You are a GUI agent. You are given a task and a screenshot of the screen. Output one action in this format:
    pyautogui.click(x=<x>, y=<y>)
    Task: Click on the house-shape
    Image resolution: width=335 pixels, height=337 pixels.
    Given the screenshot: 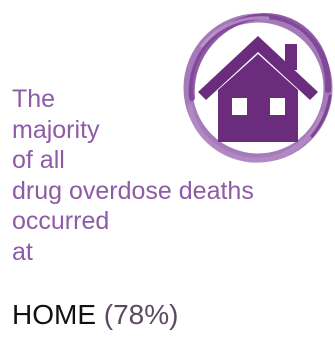 What is the action you would take?
    pyautogui.click(x=258, y=89)
    